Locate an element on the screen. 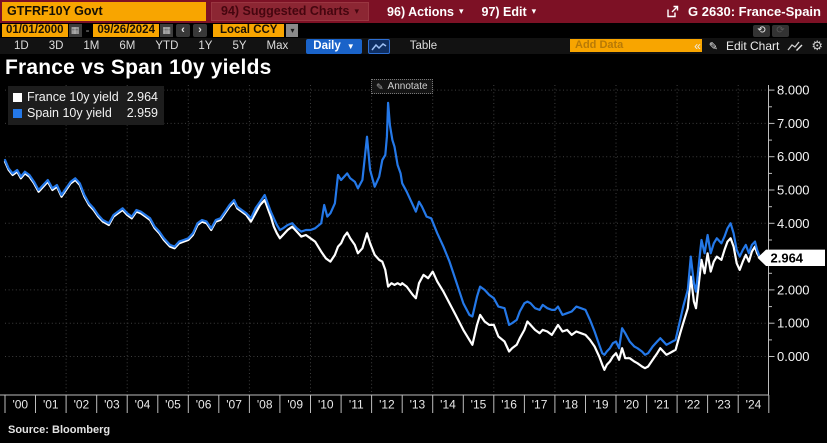  svg-text: '20 is located at coordinates (631, 405).